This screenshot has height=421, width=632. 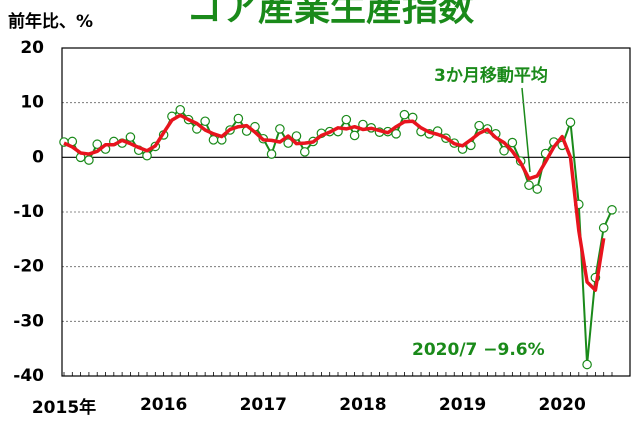 I want to click on y-tick-label: -30, so click(x=28, y=321).